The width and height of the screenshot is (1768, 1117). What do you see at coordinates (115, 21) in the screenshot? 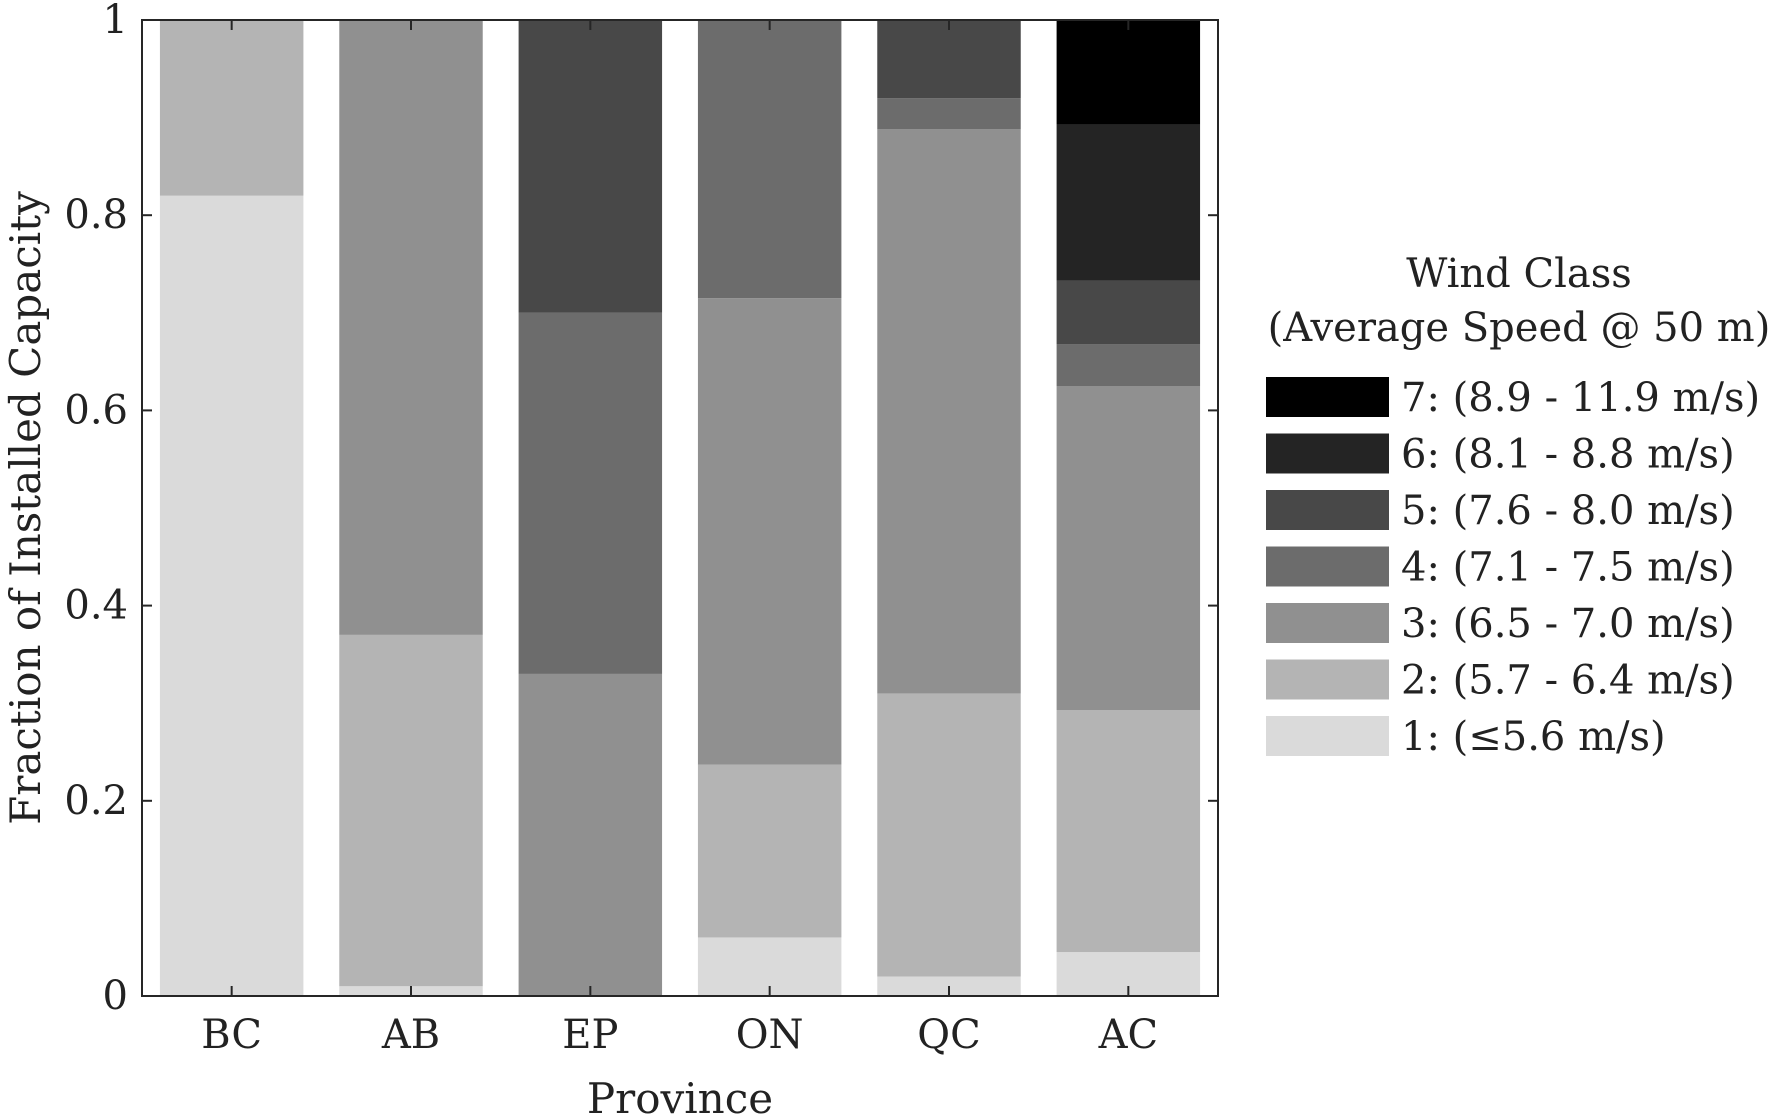
I see `y-tick-label: 1` at bounding box center [115, 21].